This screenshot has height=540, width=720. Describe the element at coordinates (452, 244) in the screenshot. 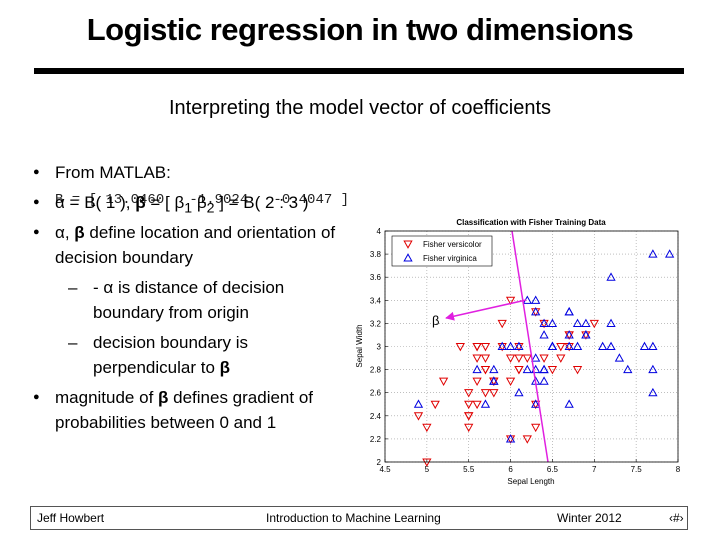

I see `legend-label: Fisher versicolor` at that location.